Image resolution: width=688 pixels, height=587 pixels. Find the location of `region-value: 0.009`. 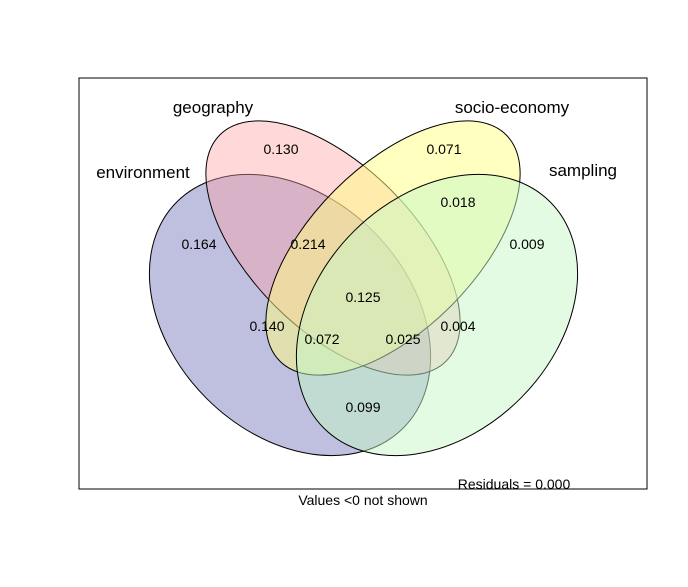

region-value: 0.009 is located at coordinates (526, 244).